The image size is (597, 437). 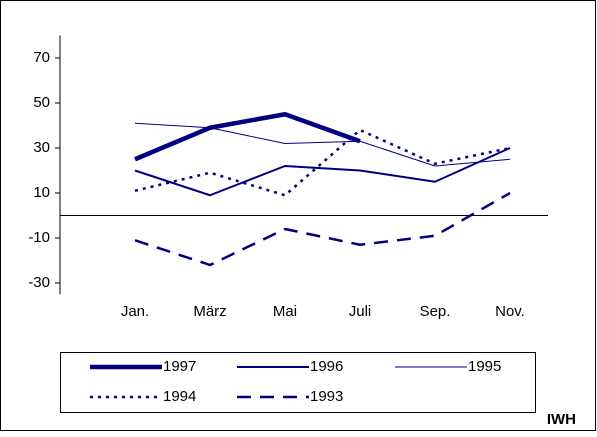 I want to click on legend-label: 1994, so click(x=179, y=396).